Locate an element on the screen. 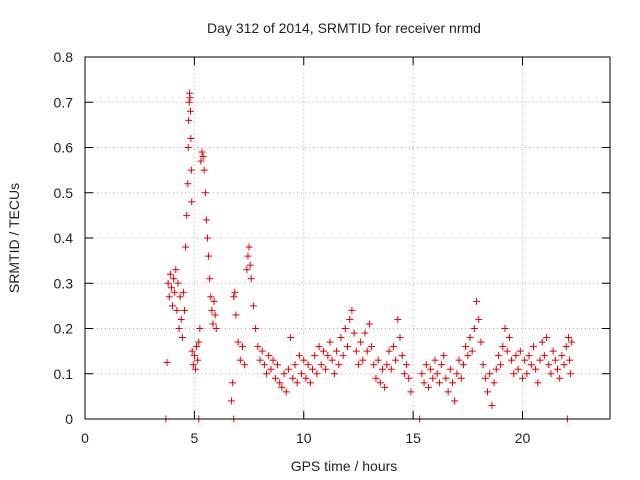  y-tick-label: 0.5 is located at coordinates (64, 193).